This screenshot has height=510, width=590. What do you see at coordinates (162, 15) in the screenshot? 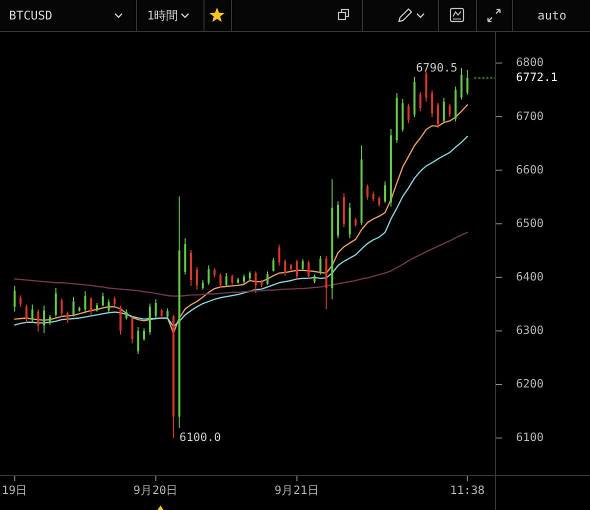
I see `text: 1時間` at bounding box center [162, 15].